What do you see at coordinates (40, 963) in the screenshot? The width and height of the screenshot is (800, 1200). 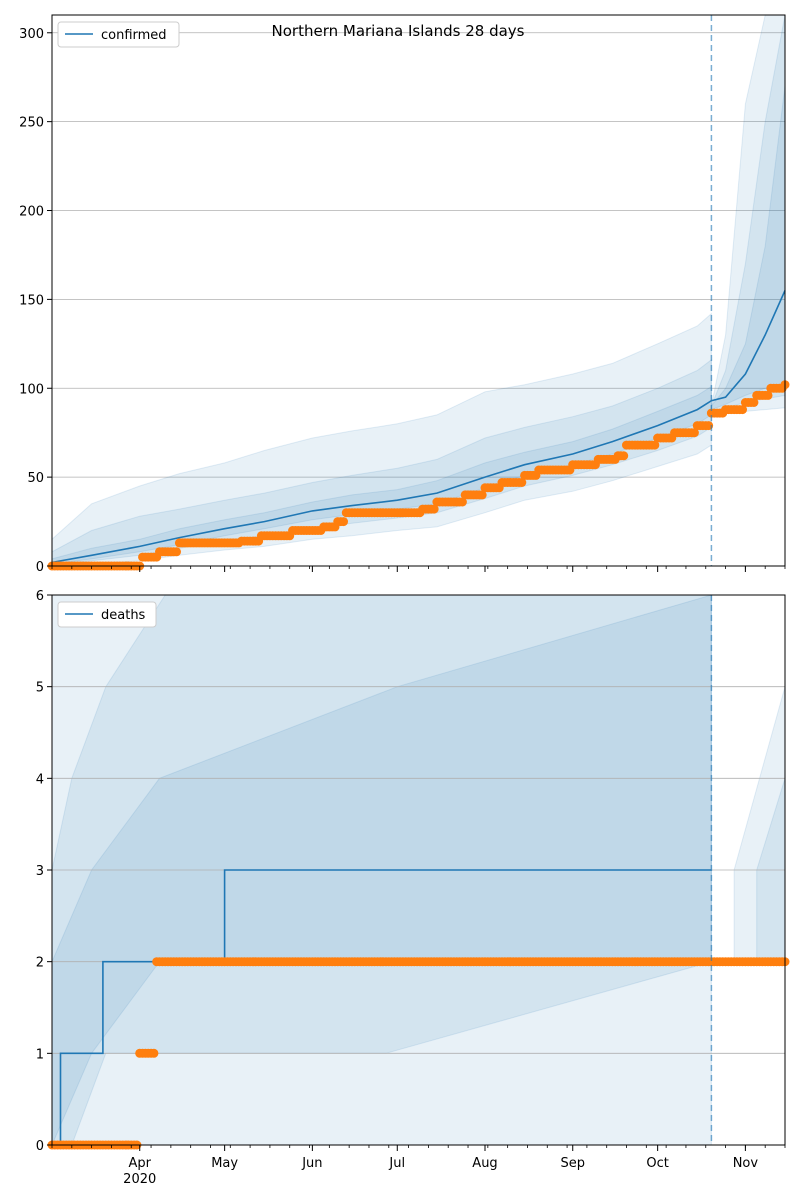 I see `y-tick-label: 2` at bounding box center [40, 963].